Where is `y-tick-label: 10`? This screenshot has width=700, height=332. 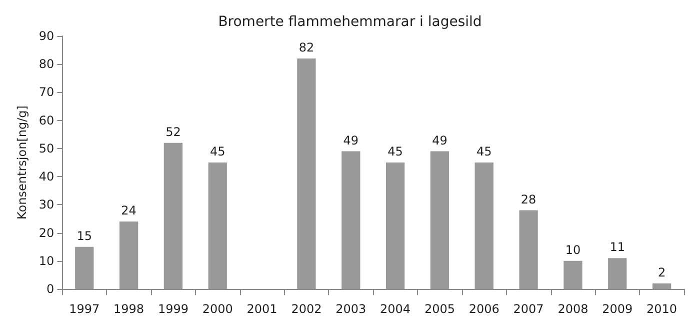
y-tick-label: 10 is located at coordinates (46, 261).